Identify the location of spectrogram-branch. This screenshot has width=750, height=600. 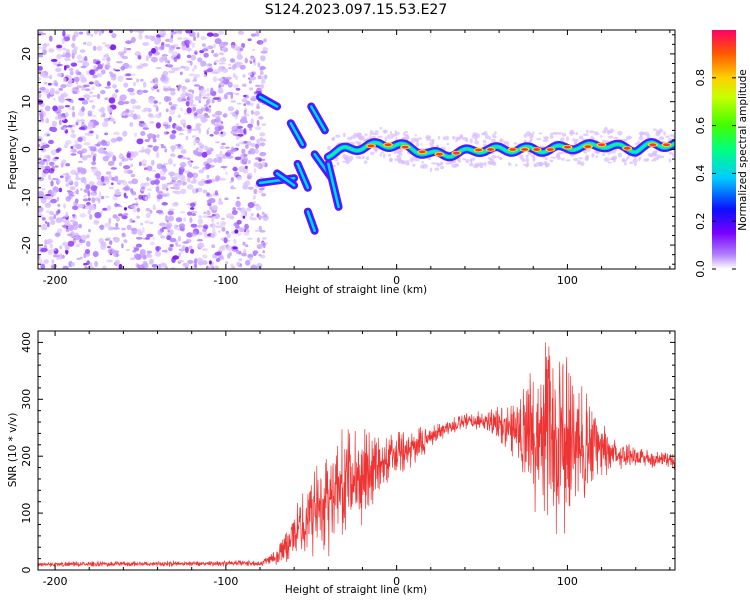
(285, 179).